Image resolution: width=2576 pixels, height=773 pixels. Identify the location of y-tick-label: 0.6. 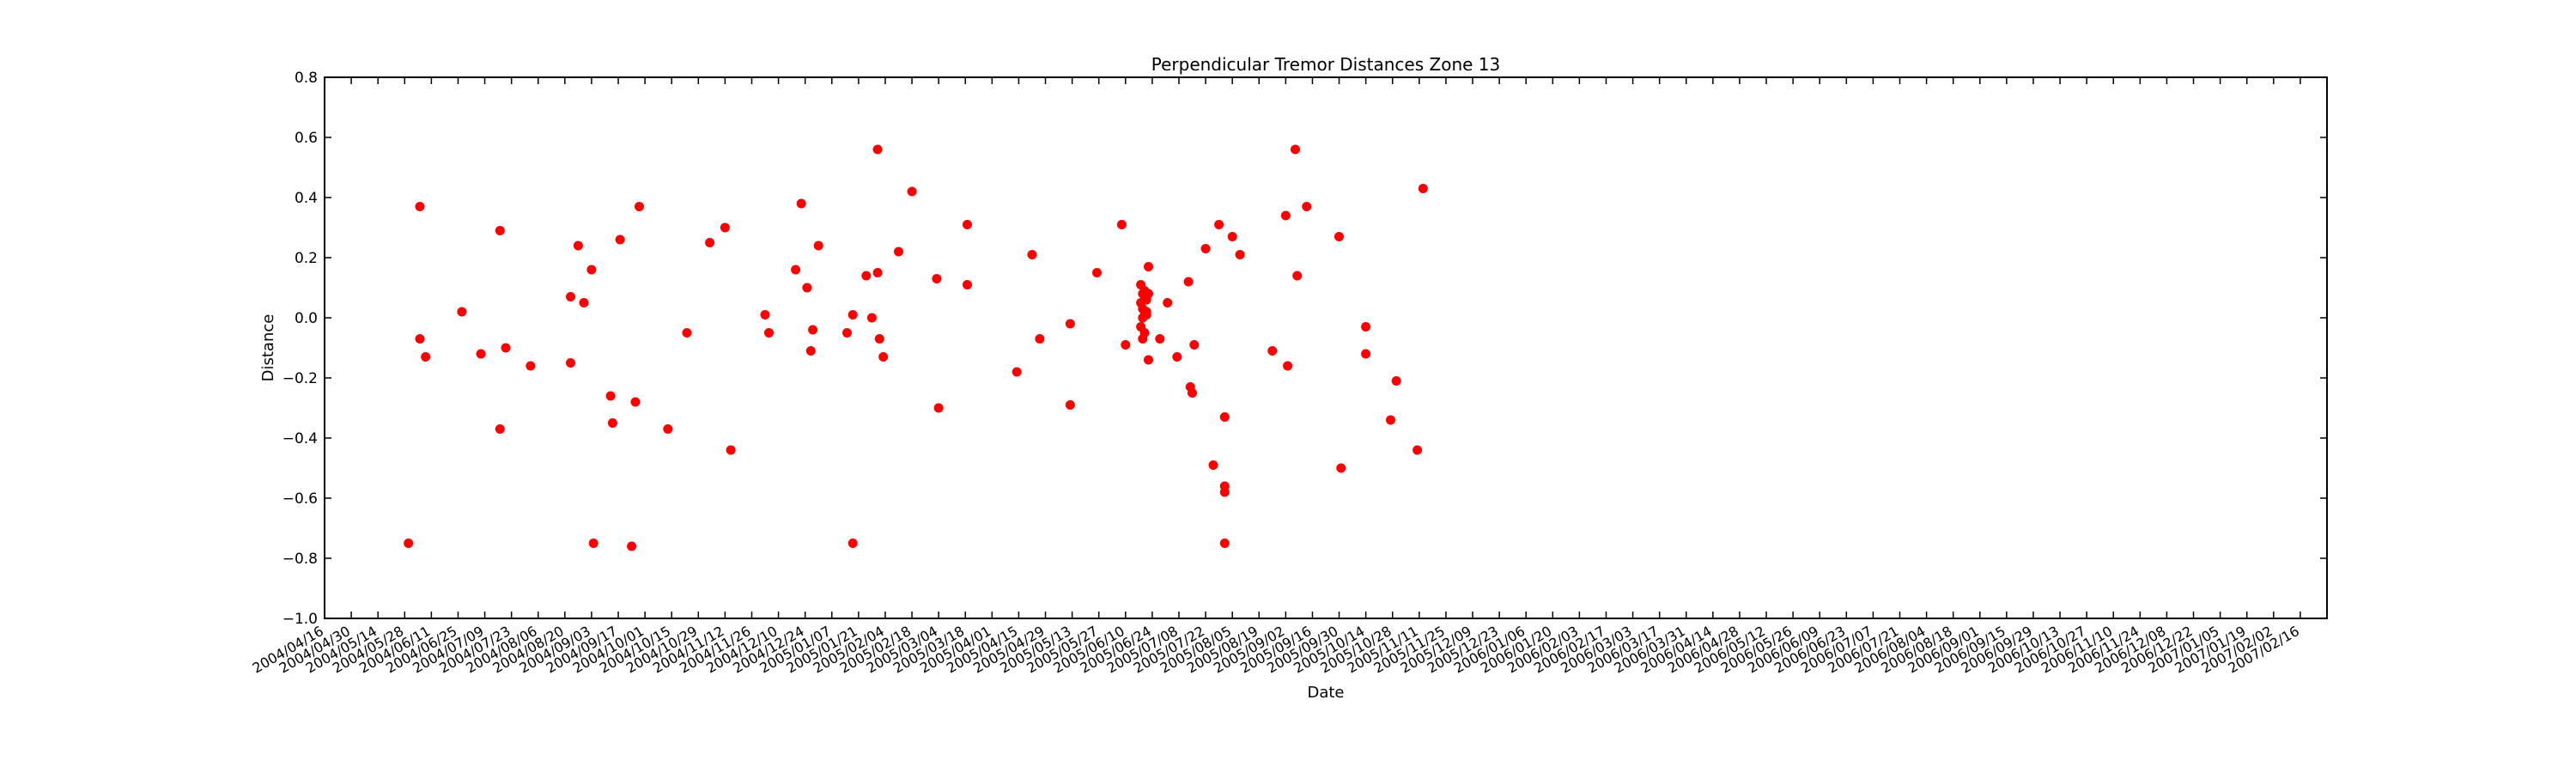
(306, 138).